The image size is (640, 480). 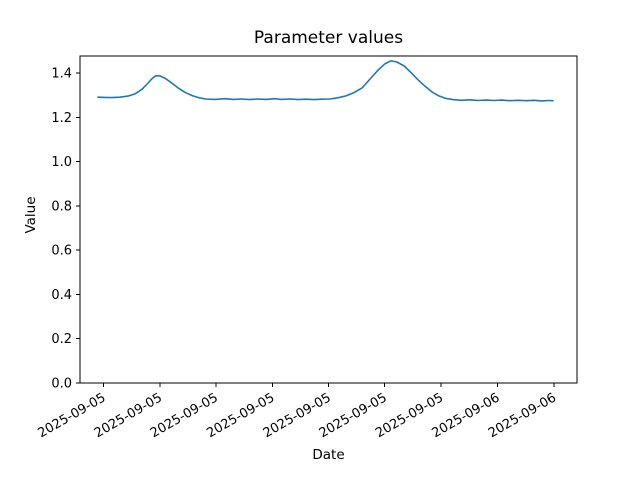 What do you see at coordinates (61, 162) in the screenshot?
I see `y-tick-label: 1.0` at bounding box center [61, 162].